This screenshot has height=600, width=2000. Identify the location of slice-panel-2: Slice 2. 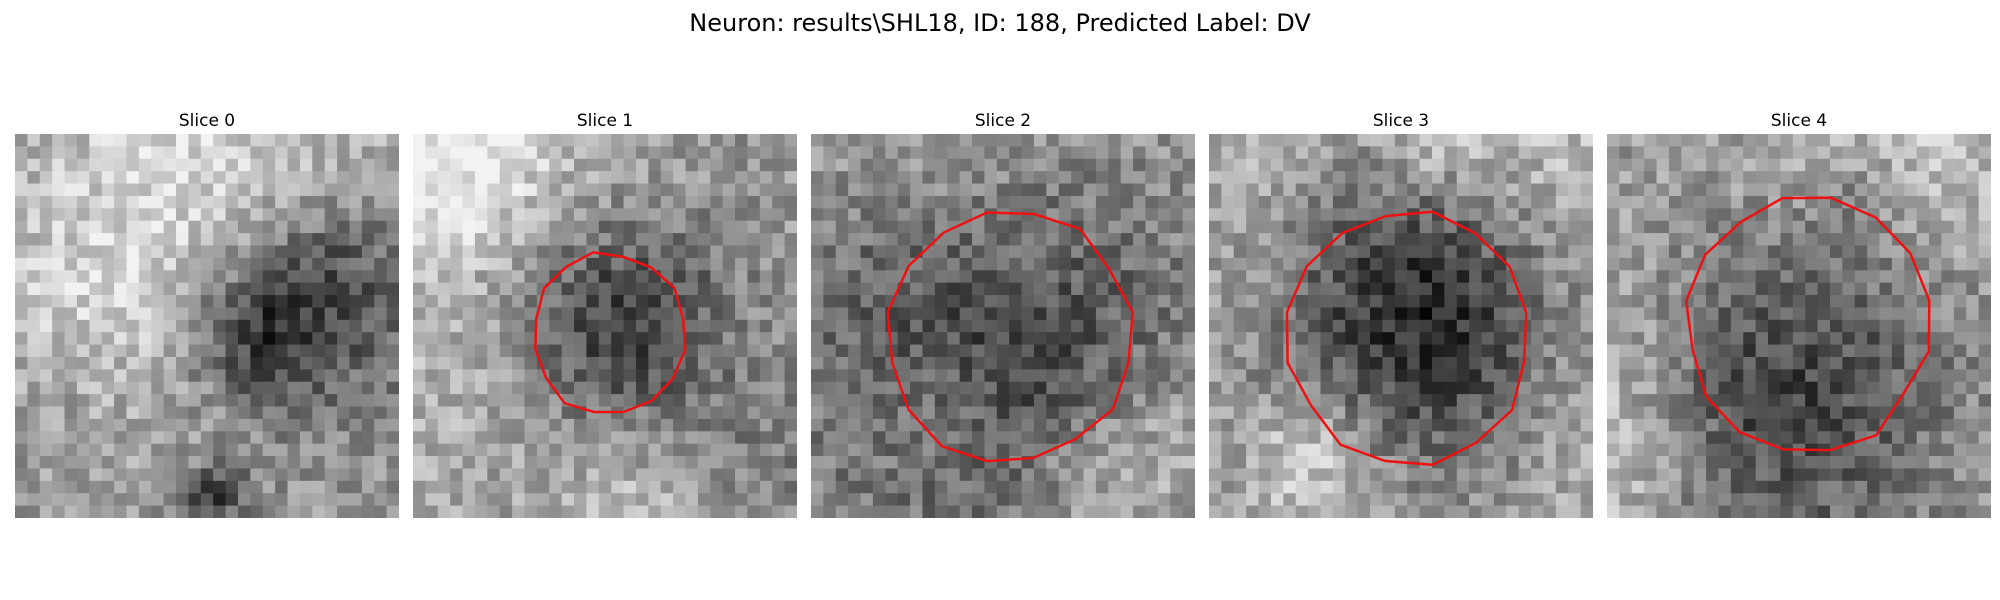
(1003, 313).